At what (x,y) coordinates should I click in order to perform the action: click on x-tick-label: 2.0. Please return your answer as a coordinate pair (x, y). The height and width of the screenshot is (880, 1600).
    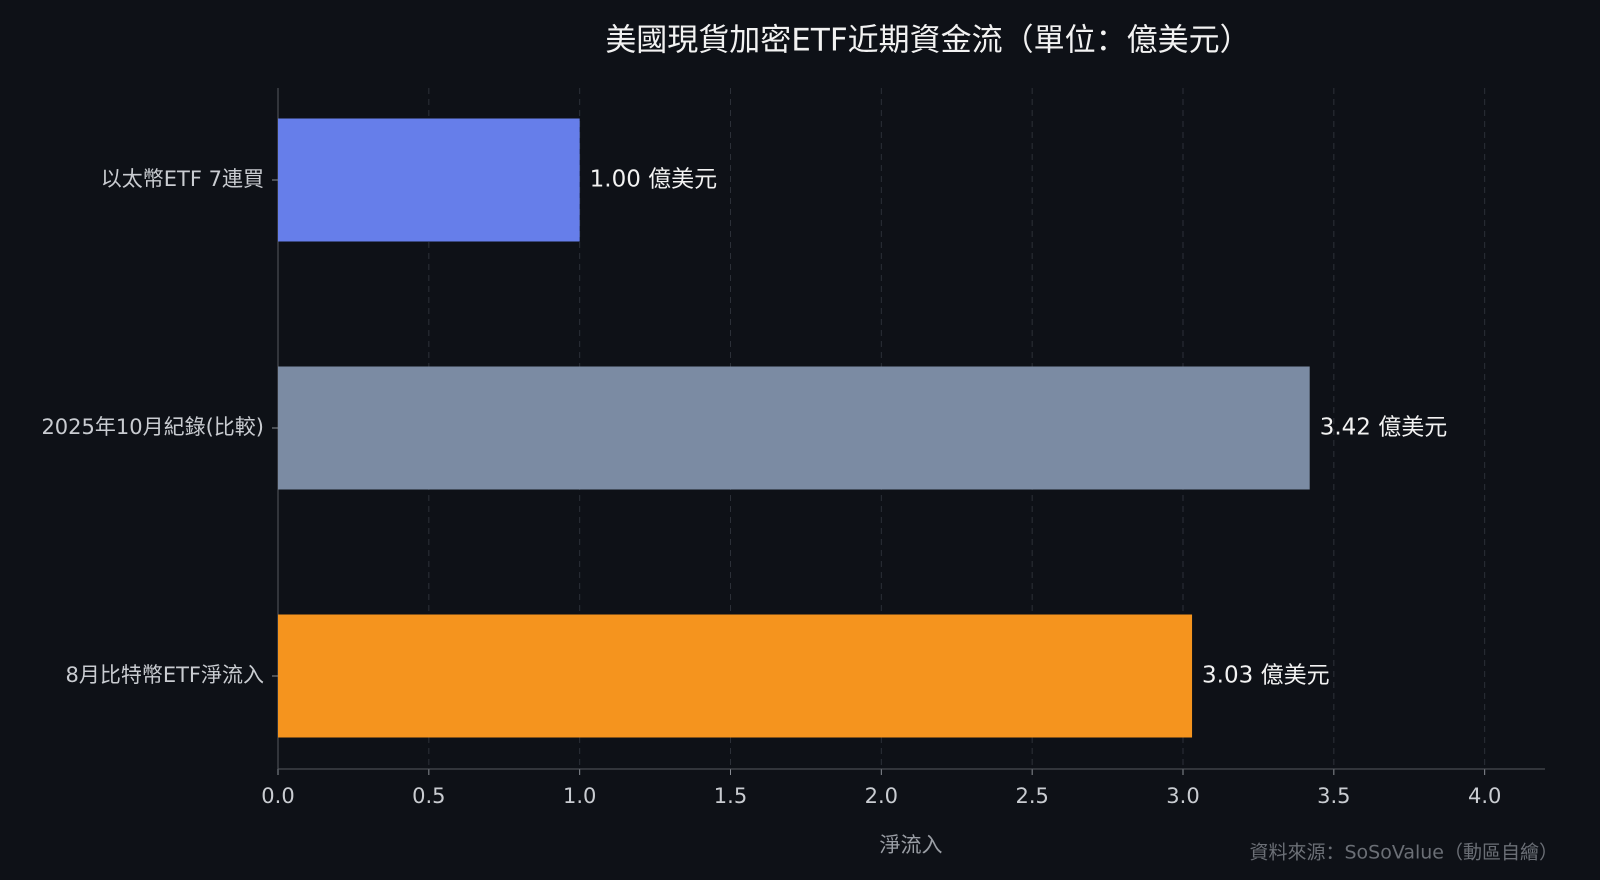
    Looking at the image, I should click on (881, 796).